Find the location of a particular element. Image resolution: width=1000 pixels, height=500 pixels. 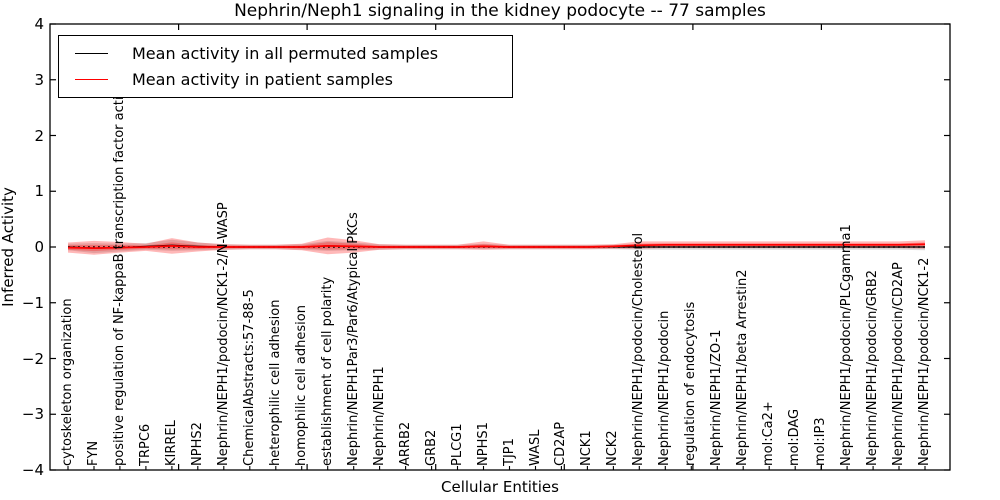

x-category-label: mol:Ca2+ is located at coordinates (769, 433).